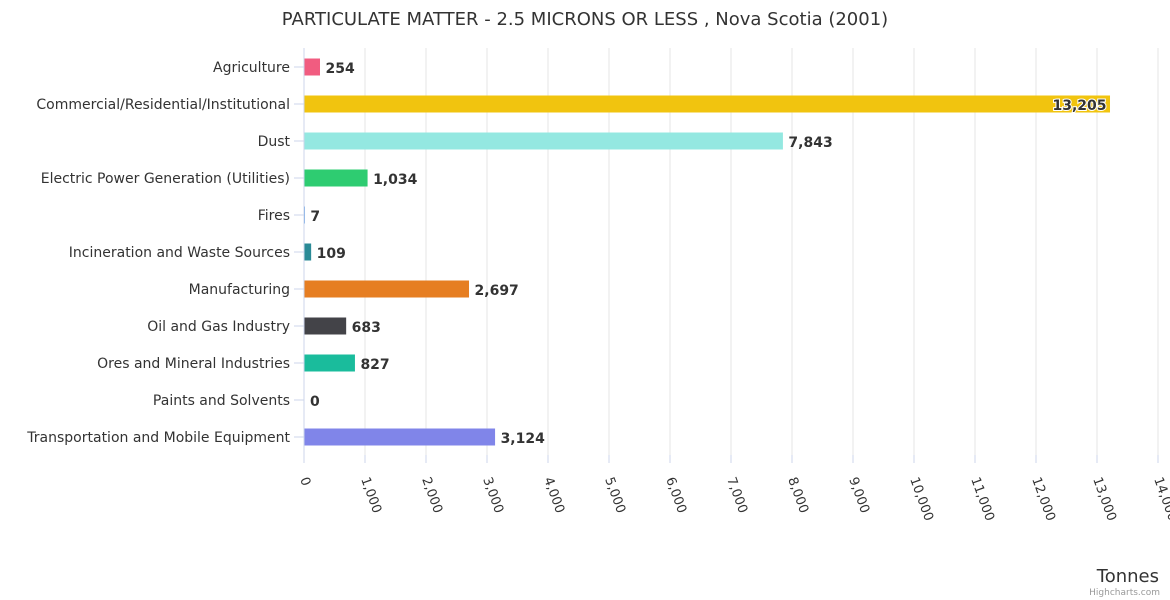  Describe the element at coordinates (331, 254) in the screenshot. I see `data-label: 109` at that location.